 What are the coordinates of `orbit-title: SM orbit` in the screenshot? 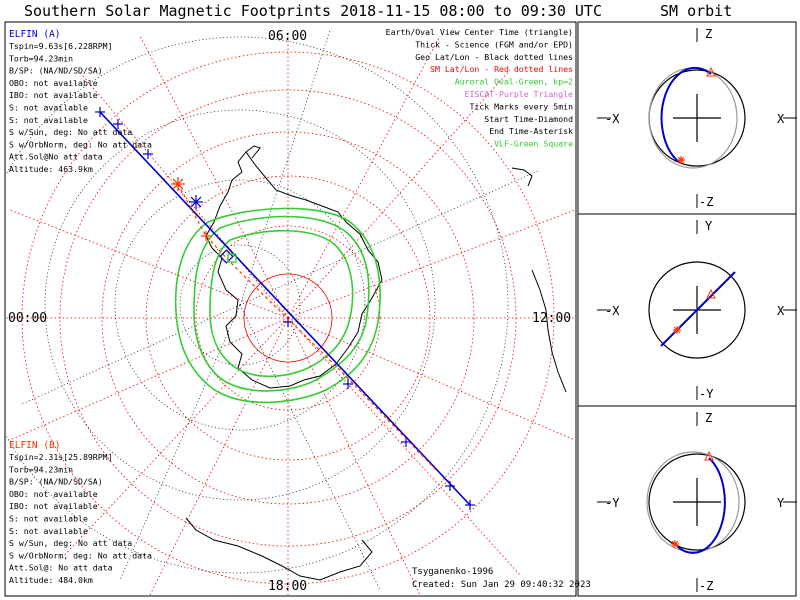 It's located at (696, 11).